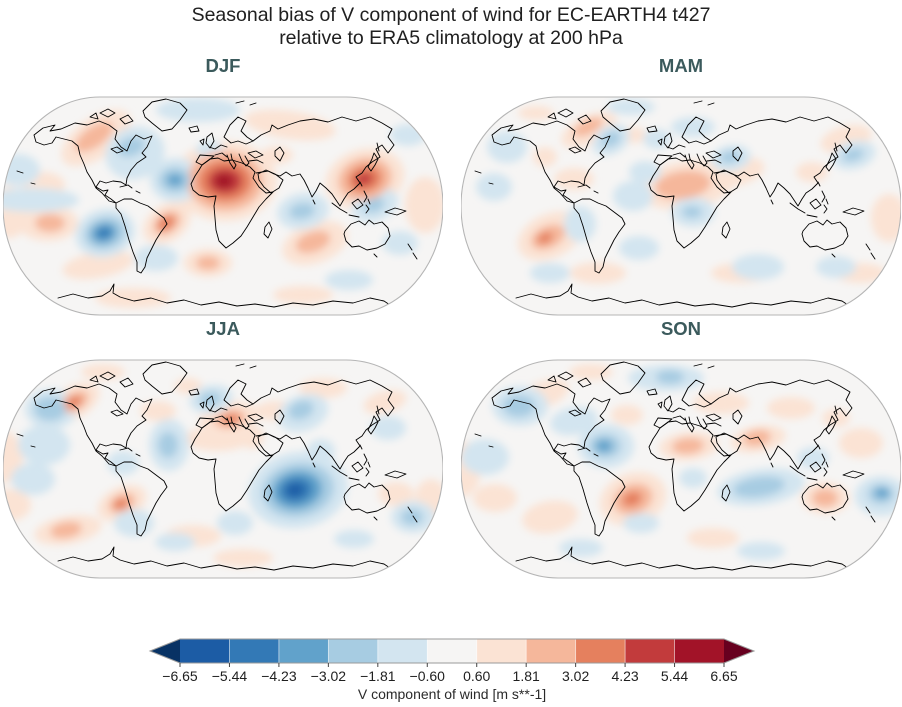 The width and height of the screenshot is (902, 707). What do you see at coordinates (452, 694) in the screenshot?
I see `colorbar-axis-label: V component of wind [m s**-1]` at bounding box center [452, 694].